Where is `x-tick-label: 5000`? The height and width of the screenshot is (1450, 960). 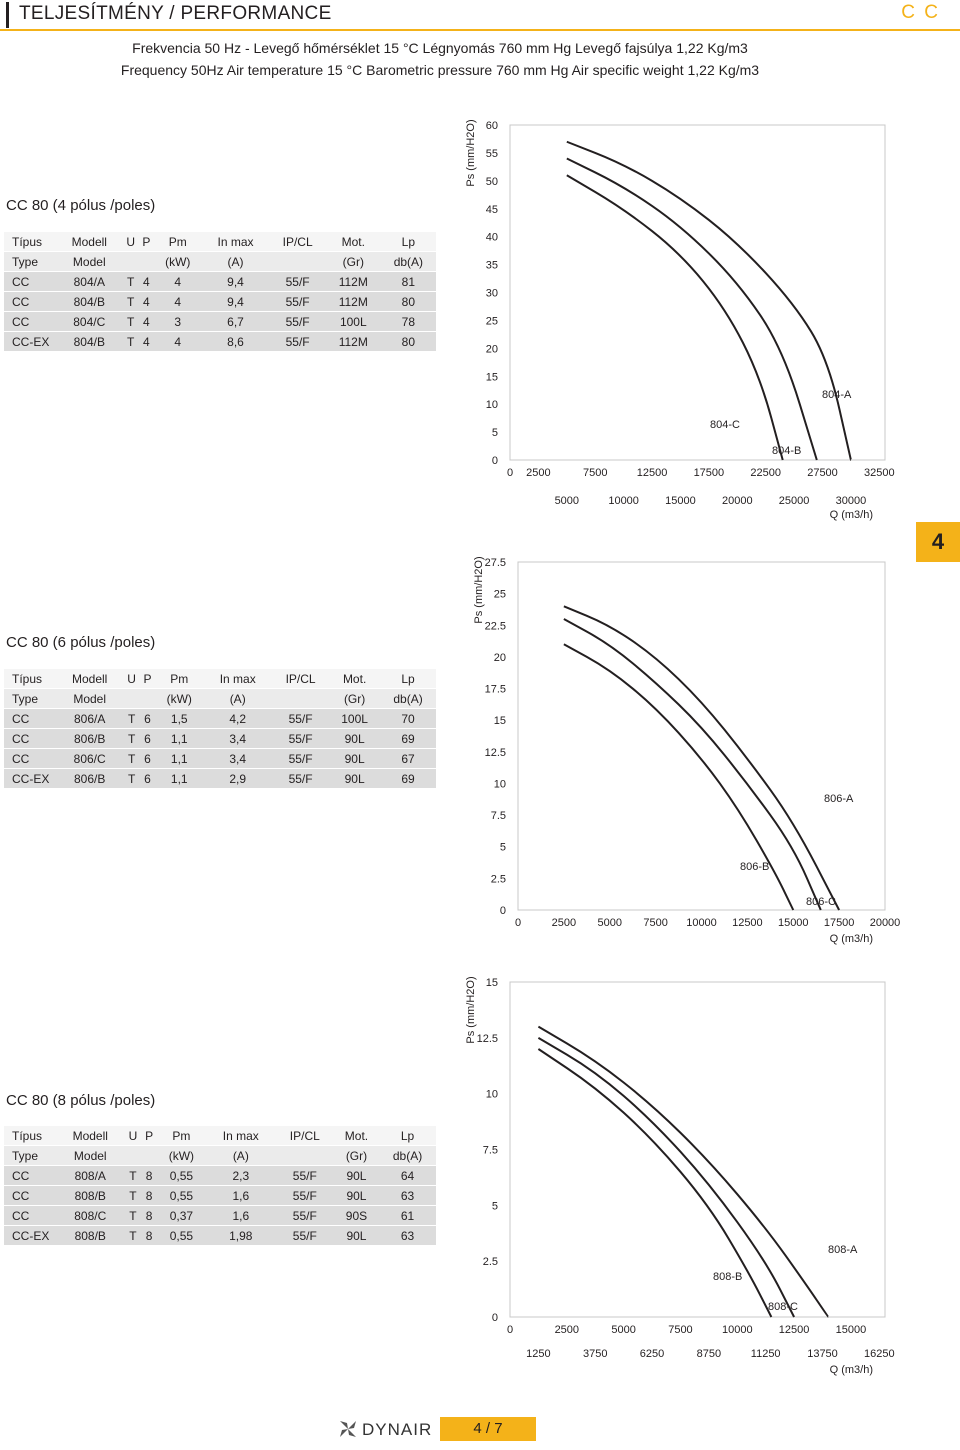 x-tick-label: 5000 is located at coordinates (610, 923).